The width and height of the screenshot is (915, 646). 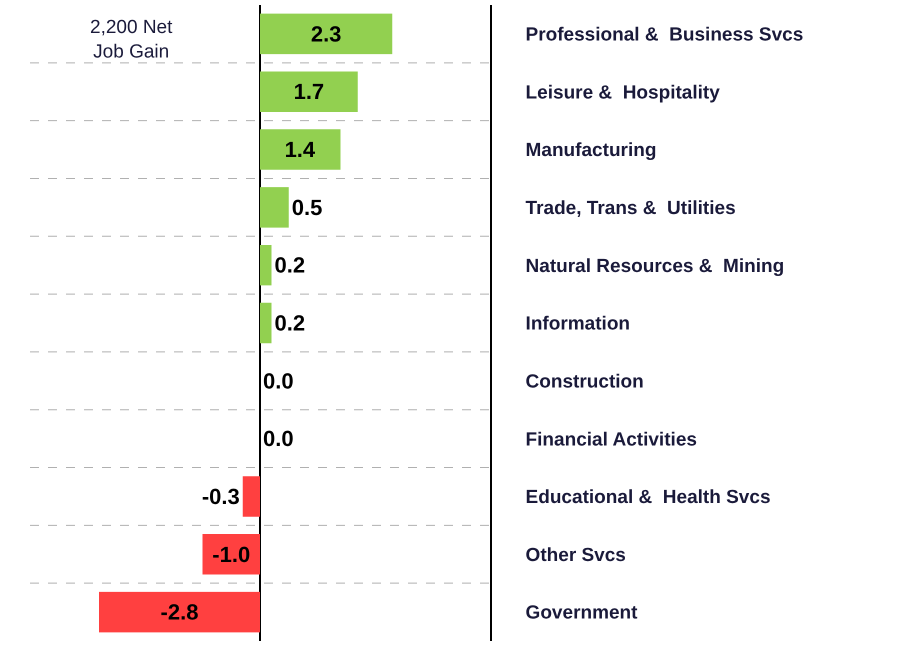 What do you see at coordinates (576, 555) in the screenshot?
I see `y-tick-label: Other Svcs` at bounding box center [576, 555].